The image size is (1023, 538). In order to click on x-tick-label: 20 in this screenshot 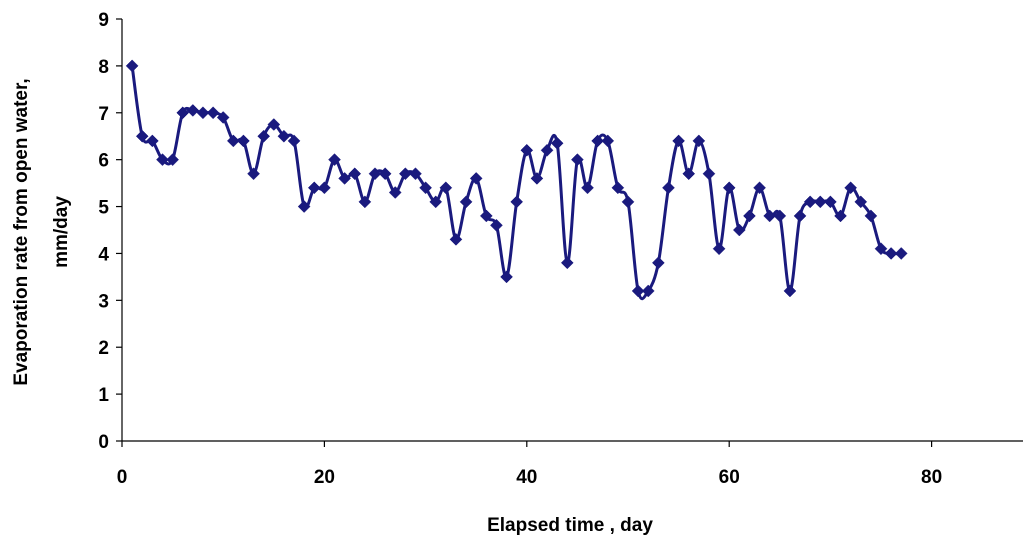, I will do `click(324, 477)`.